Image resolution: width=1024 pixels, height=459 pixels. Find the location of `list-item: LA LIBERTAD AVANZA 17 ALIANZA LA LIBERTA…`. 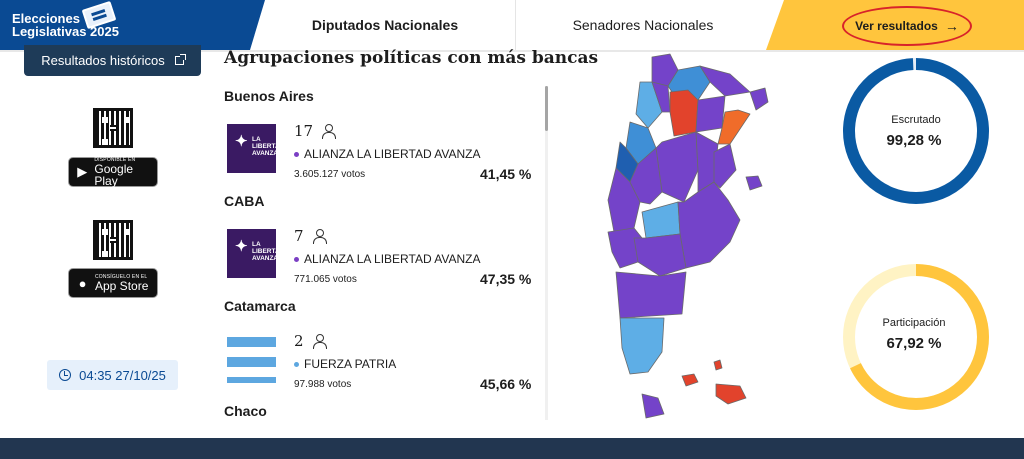

list-item: LA LIBERTAD AVANZA 17 ALIANZA LA LIBERTA… is located at coordinates (384, 146).